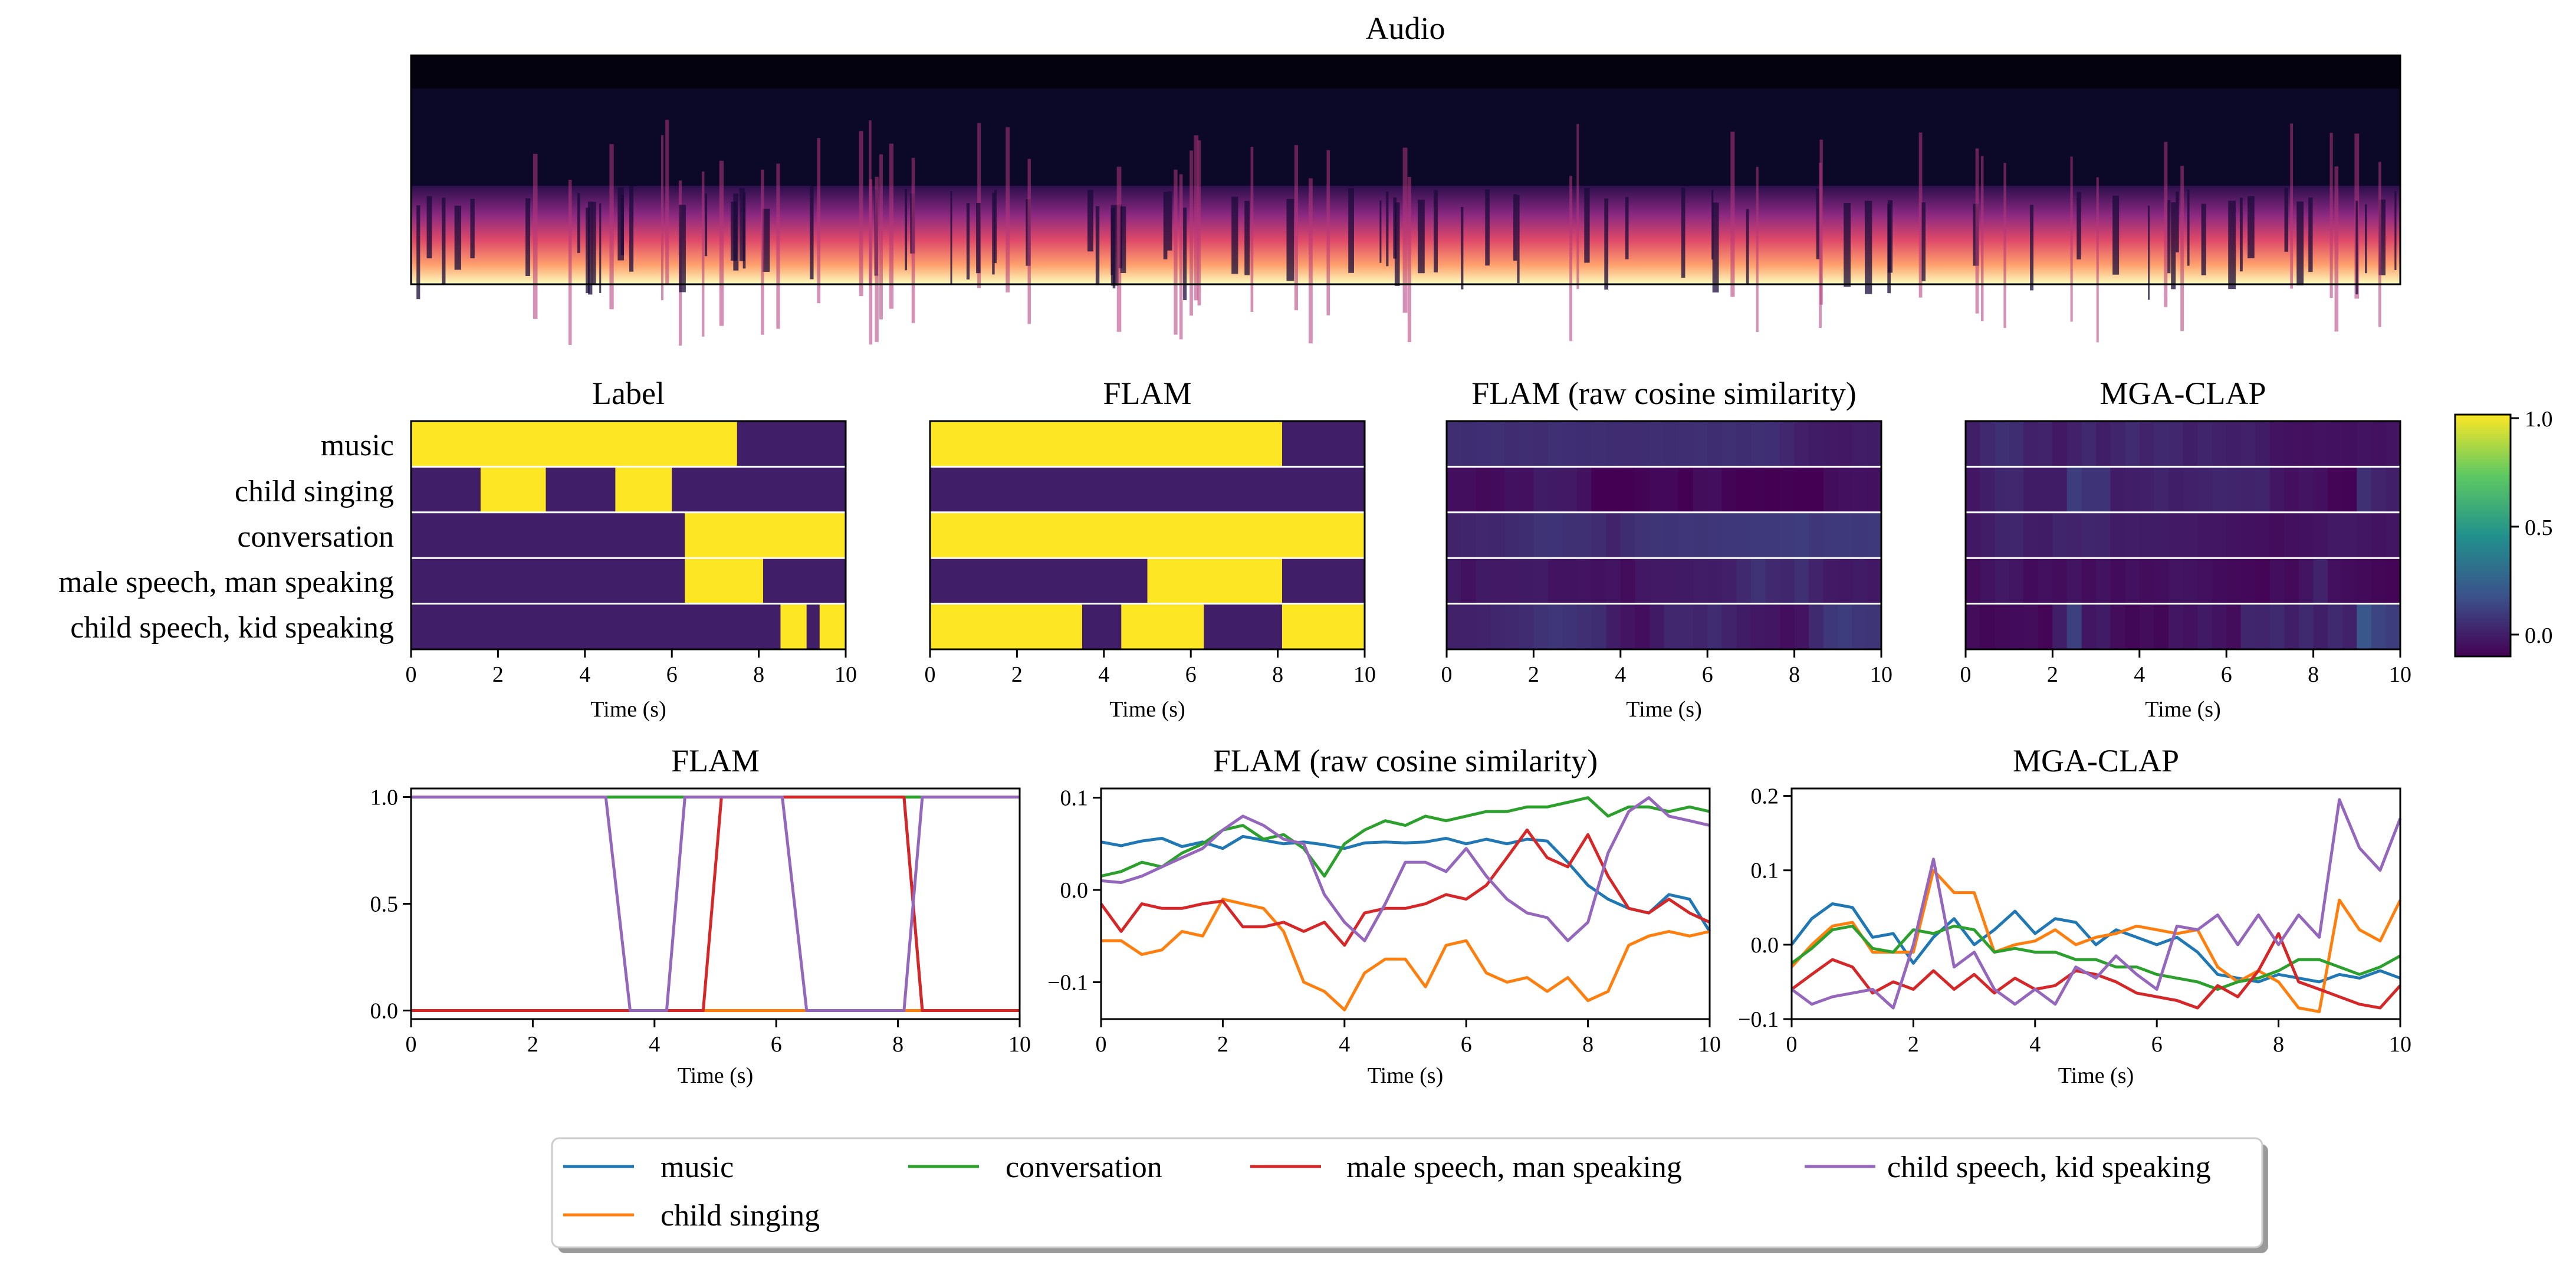 This screenshot has width=2576, height=1265. I want to click on line-plot-title: MGA-CLAP, so click(2096, 760).